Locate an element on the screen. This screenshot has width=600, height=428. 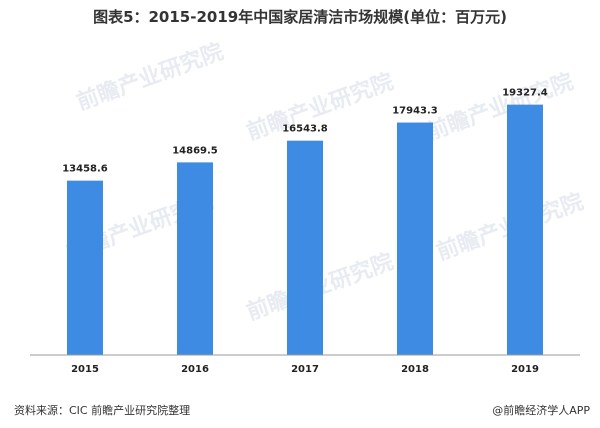
watermark-2: 前瞻产业研究院 is located at coordinates (500, 107).